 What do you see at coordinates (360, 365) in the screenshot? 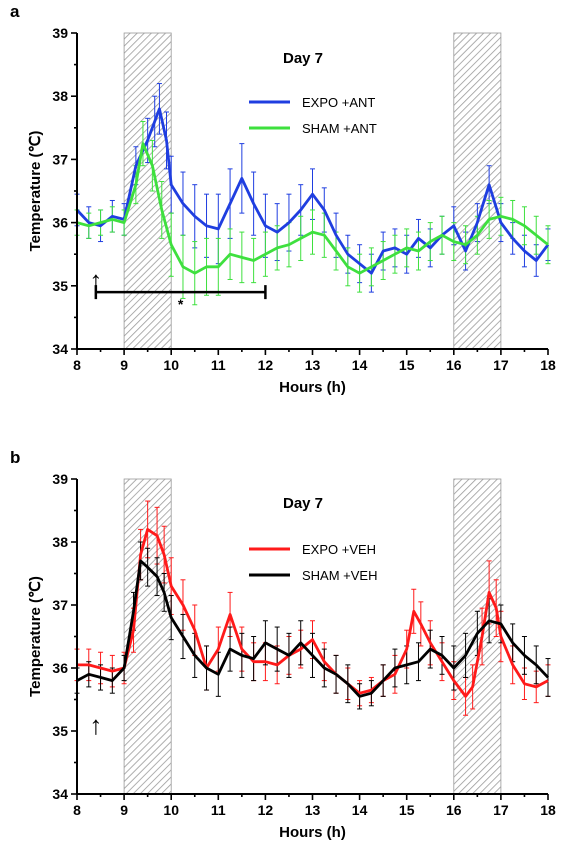
I see `panel-a-x-tick-label: 14` at bounding box center [360, 365].